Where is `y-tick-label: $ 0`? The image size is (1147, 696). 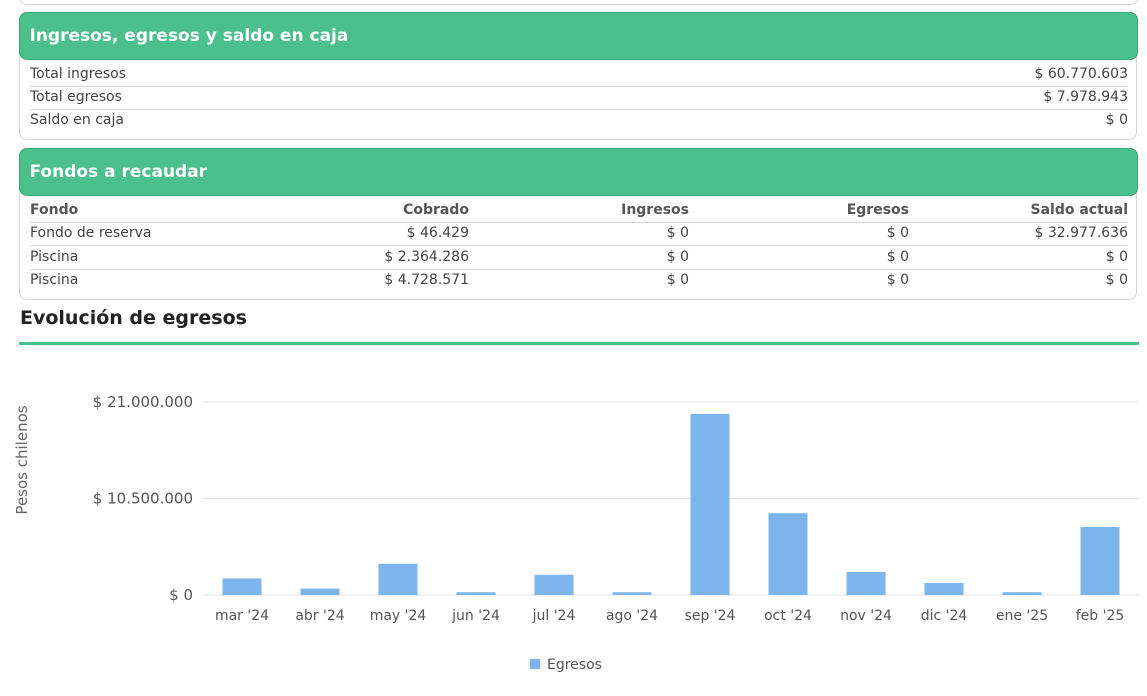
y-tick-label: $ 0 is located at coordinates (181, 595).